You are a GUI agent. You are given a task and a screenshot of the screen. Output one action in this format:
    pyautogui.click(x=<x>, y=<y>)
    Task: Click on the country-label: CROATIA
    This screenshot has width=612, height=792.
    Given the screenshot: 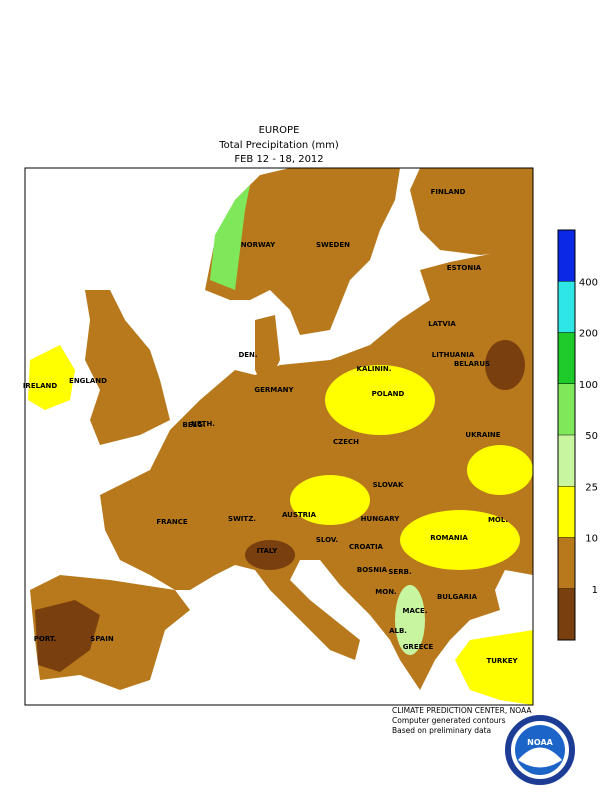 What is the action you would take?
    pyautogui.click(x=366, y=547)
    